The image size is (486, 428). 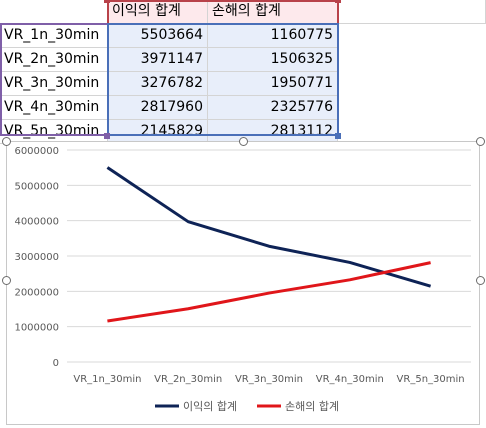 I want to click on loss-value: 2325776, so click(x=273, y=108).